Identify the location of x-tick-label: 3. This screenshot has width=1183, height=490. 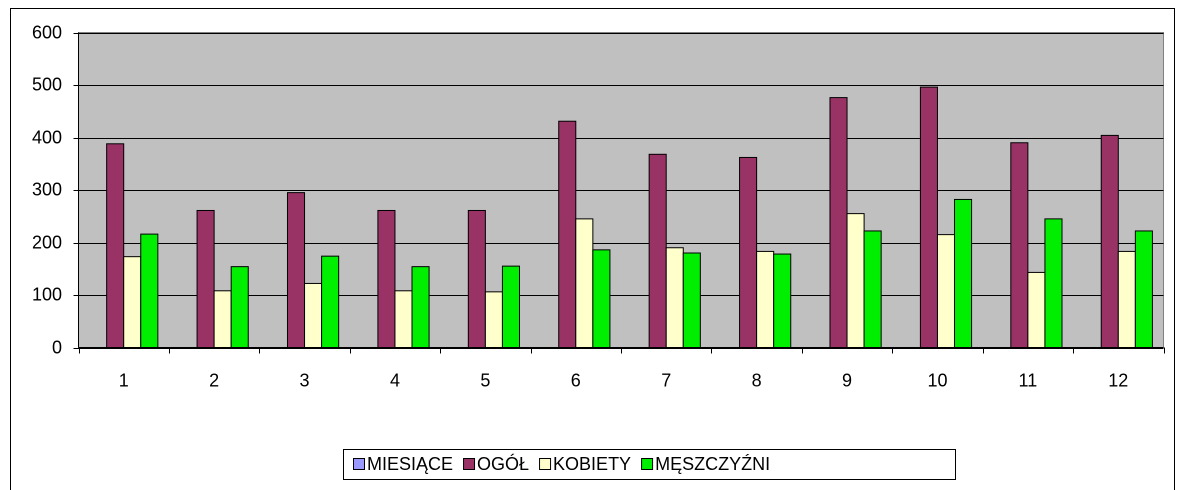
(305, 380).